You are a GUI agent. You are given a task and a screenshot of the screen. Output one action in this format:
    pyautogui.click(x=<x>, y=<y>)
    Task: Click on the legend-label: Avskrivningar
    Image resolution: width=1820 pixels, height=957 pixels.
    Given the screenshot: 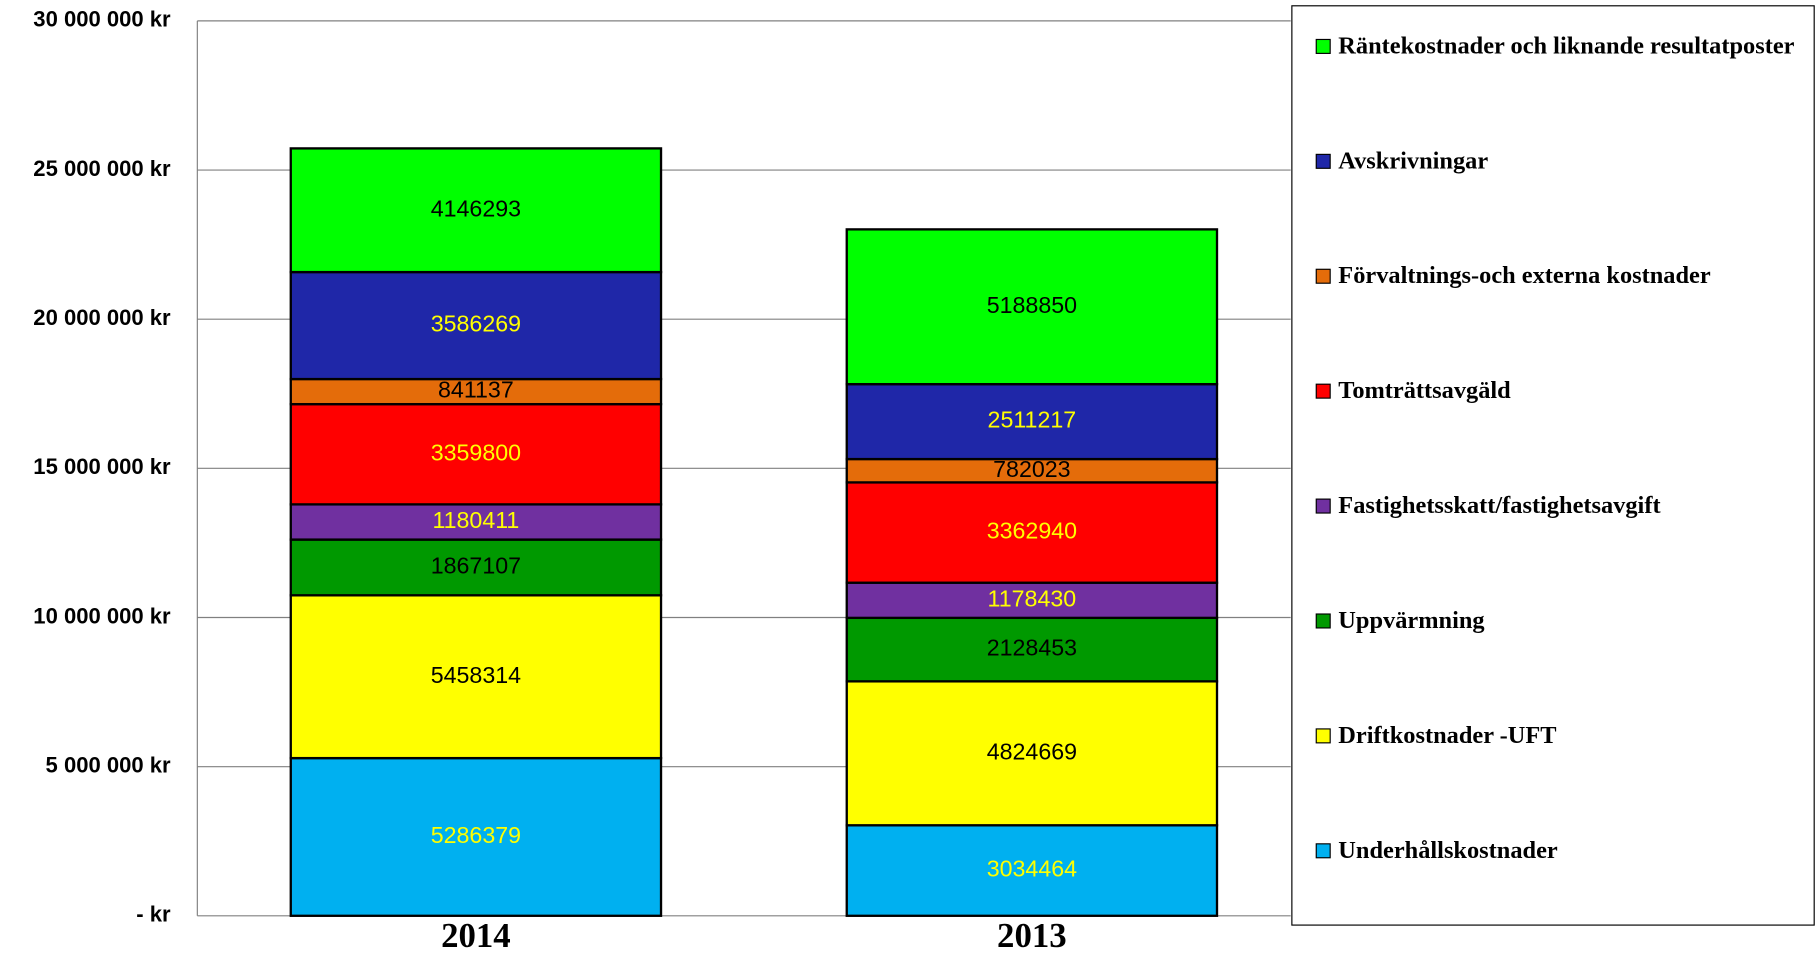 What is the action you would take?
    pyautogui.click(x=1413, y=160)
    